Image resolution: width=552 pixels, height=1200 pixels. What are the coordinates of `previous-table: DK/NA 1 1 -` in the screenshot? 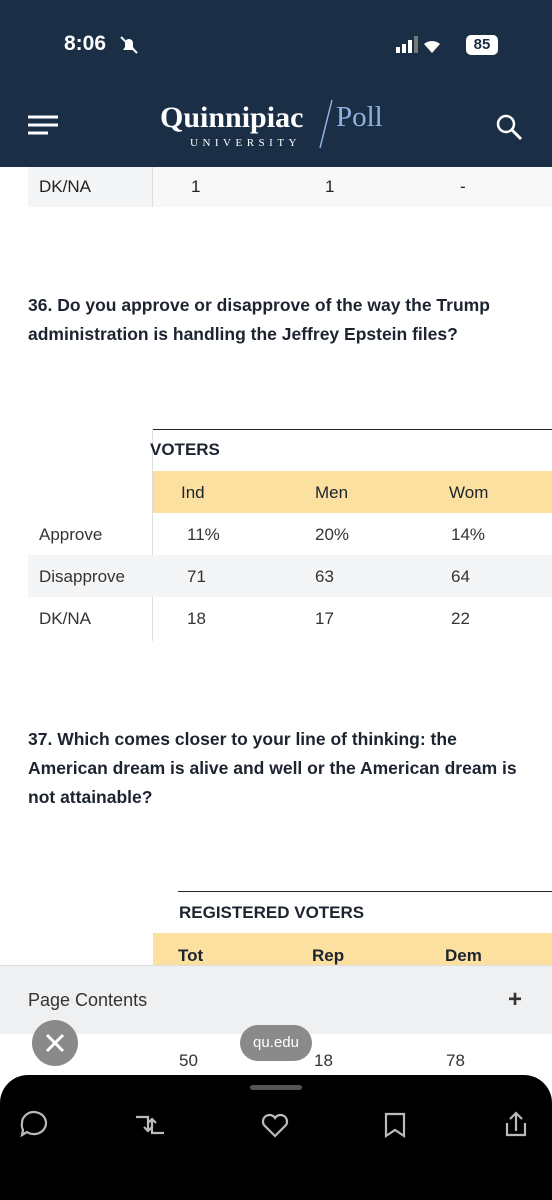 It's located at (276, 187).